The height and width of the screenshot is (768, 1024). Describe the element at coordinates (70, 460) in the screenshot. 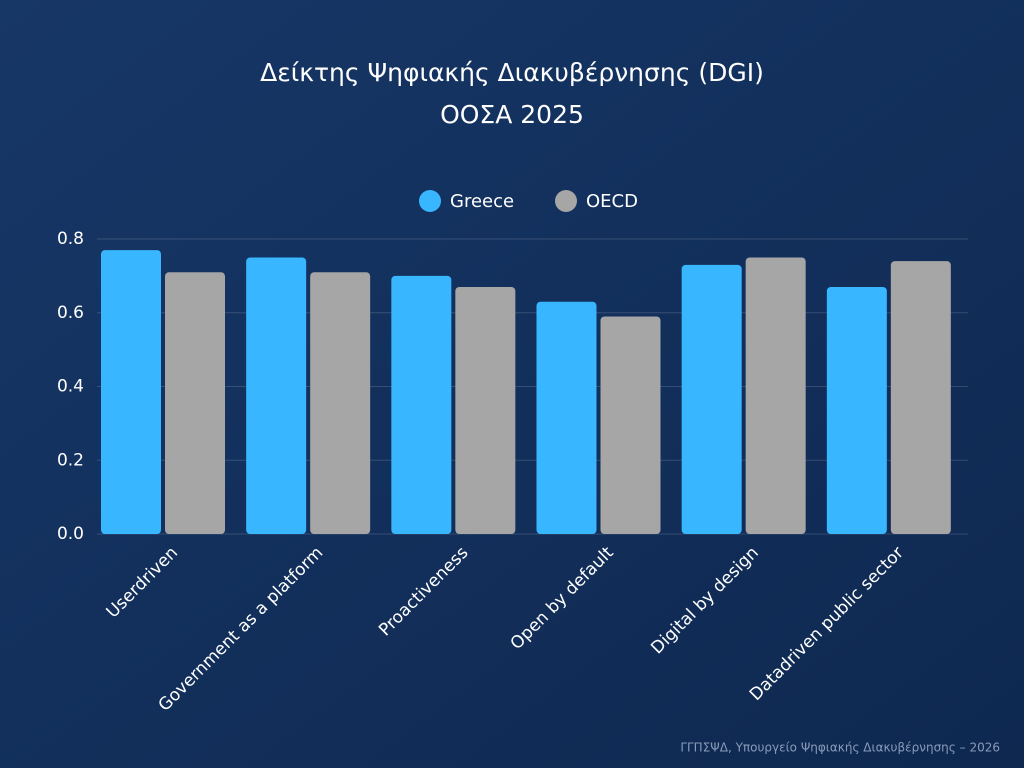

I see `y-tick-label: 0.2` at that location.